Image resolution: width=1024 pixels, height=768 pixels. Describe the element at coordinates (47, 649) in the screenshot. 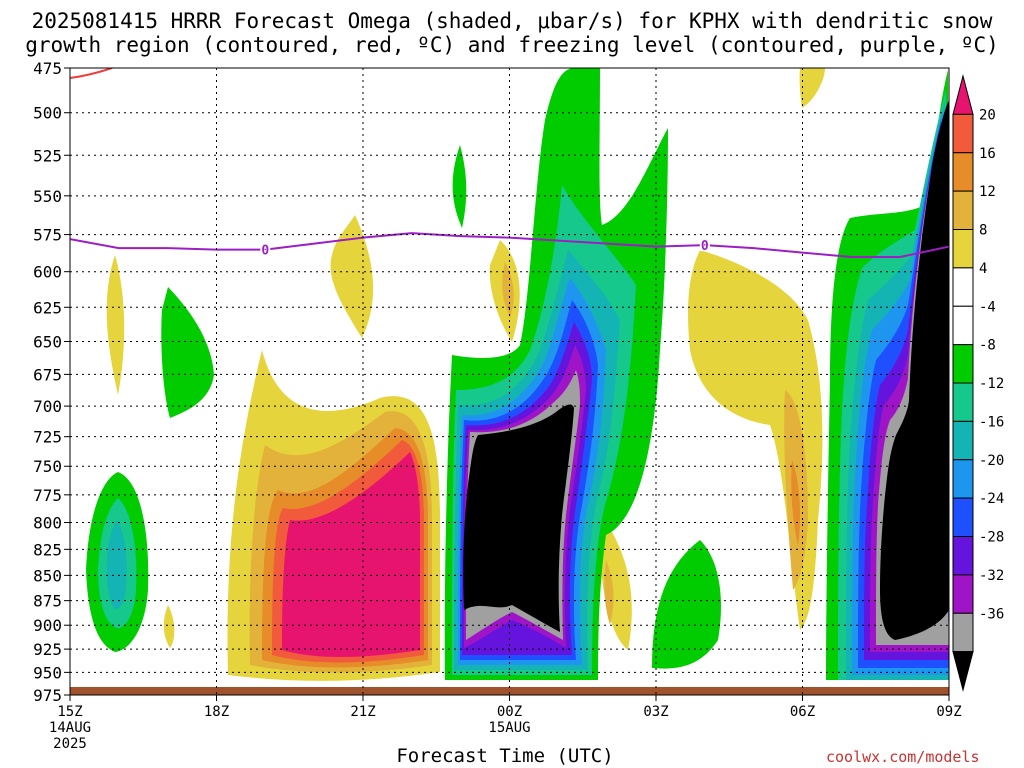

I see `y-tick-label: 925` at that location.